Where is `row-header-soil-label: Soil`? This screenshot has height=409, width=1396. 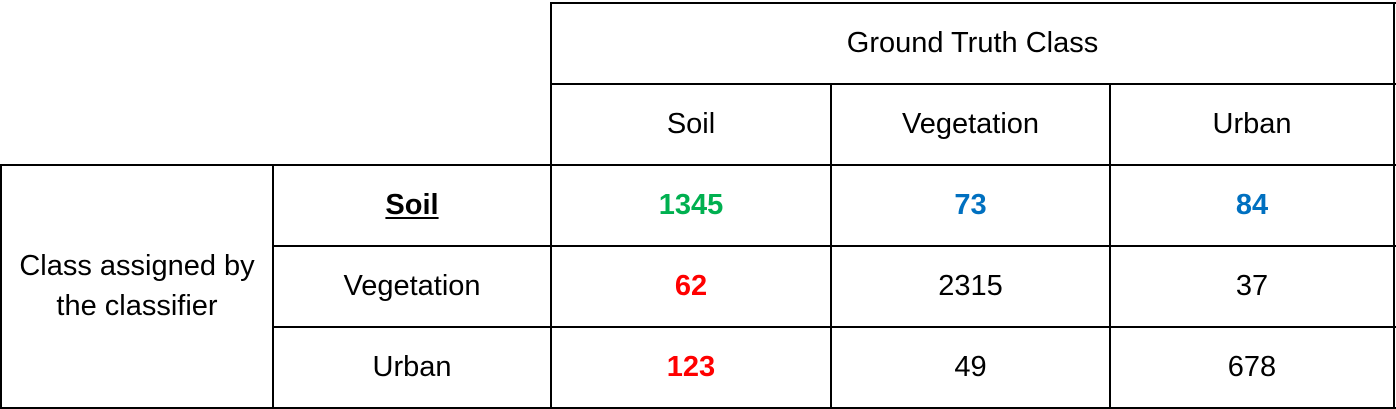 row-header-soil-label: Soil is located at coordinates (412, 204).